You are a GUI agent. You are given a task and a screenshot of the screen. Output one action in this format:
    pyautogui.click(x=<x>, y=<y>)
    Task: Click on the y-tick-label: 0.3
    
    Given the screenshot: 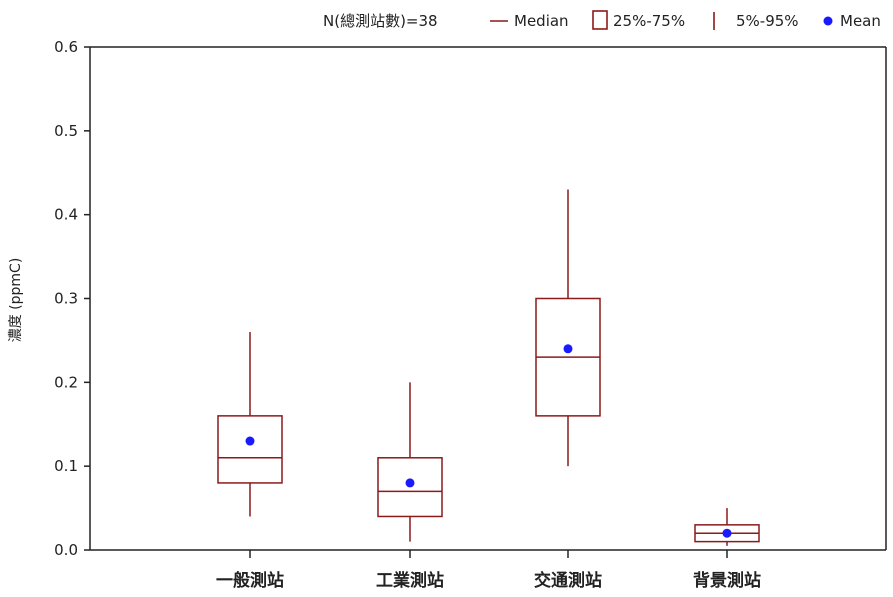 What is the action you would take?
    pyautogui.click(x=66, y=299)
    